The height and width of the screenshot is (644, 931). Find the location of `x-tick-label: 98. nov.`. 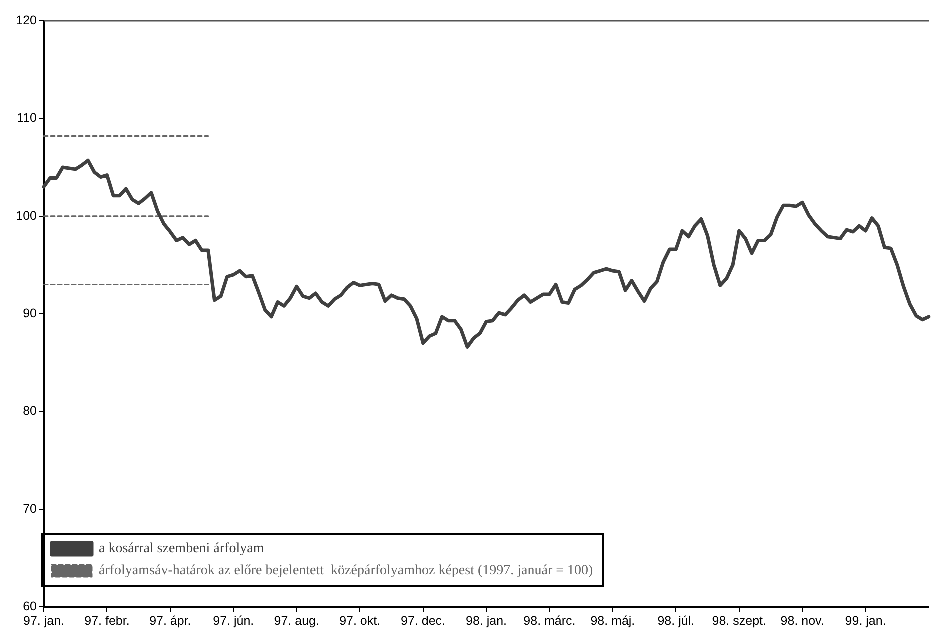

x-tick-label: 98. nov. is located at coordinates (802, 621).